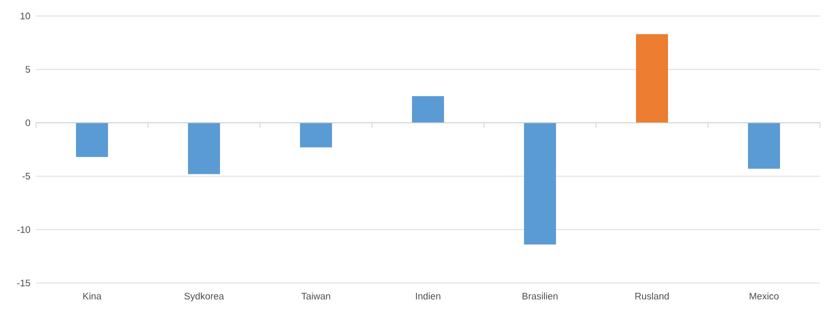 The width and height of the screenshot is (825, 320). What do you see at coordinates (25, 16) in the screenshot?
I see `y-tick-label: 10` at bounding box center [25, 16].